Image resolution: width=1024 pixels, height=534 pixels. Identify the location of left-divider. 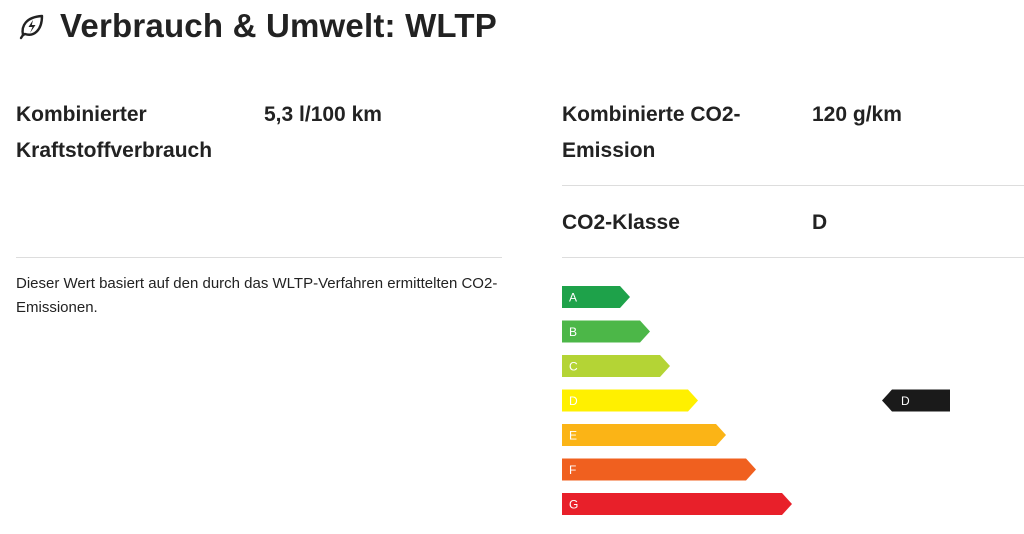
(259, 257).